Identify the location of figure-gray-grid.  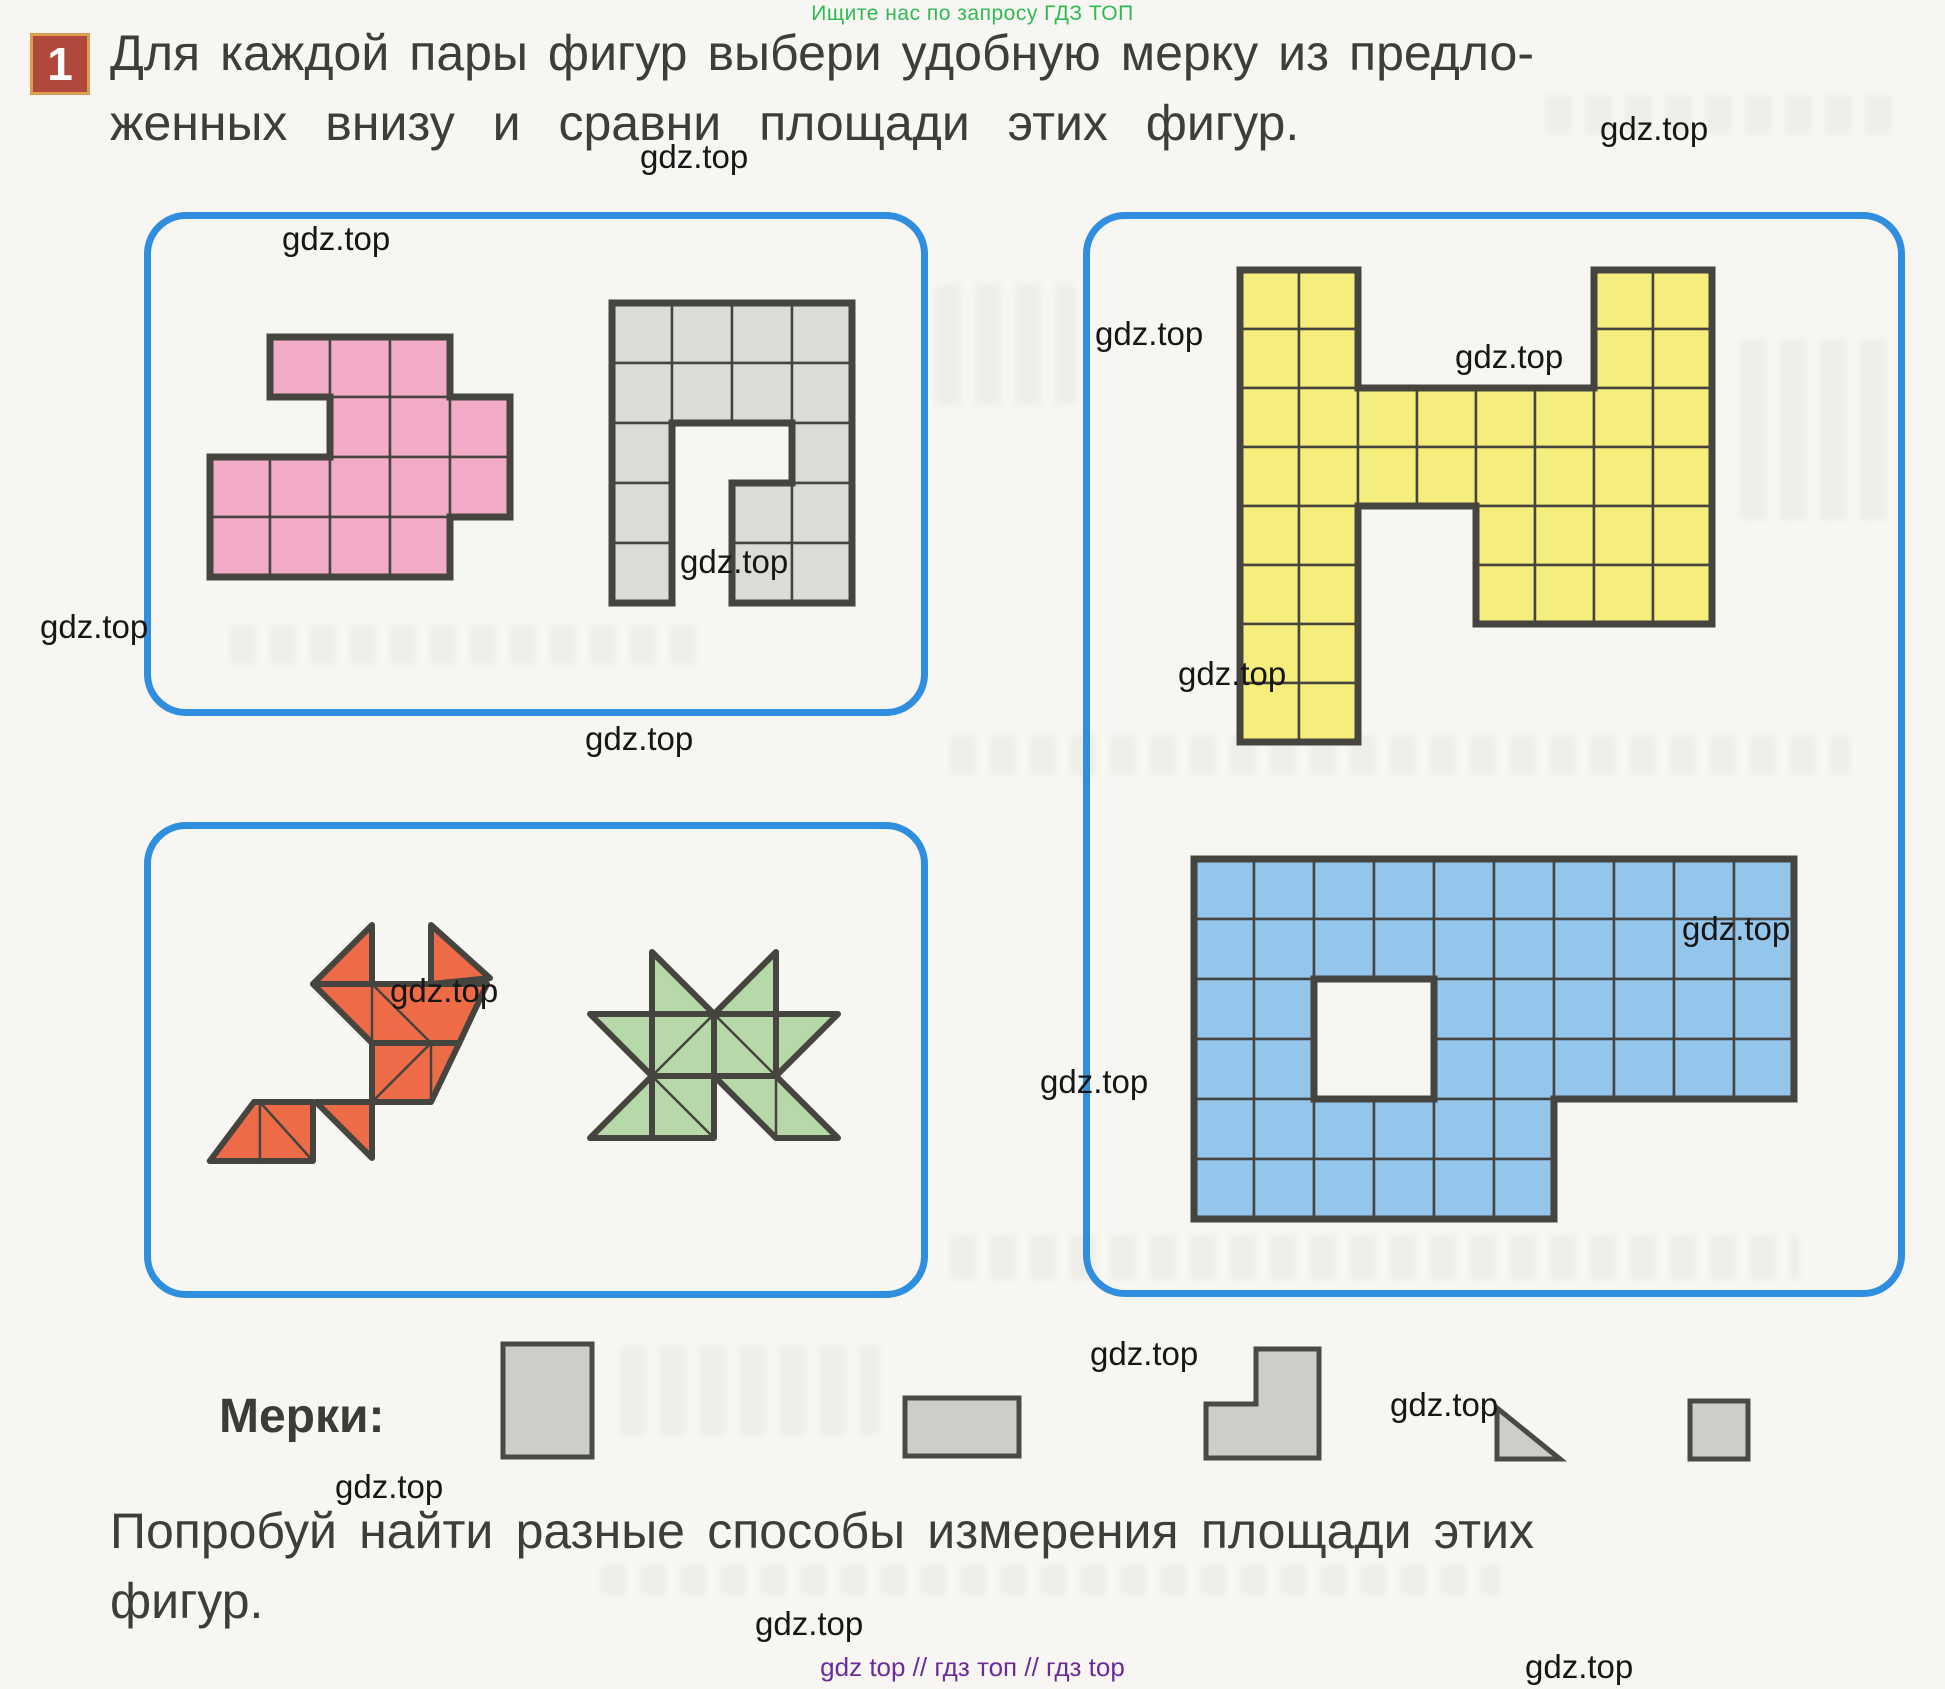
(732, 455).